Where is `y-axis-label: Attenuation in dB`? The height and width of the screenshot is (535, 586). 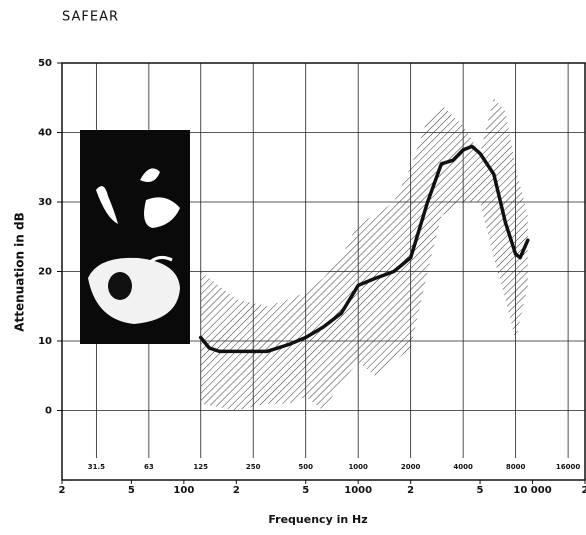
y-axis-label: Attenuation in dB is located at coordinates (20, 271).